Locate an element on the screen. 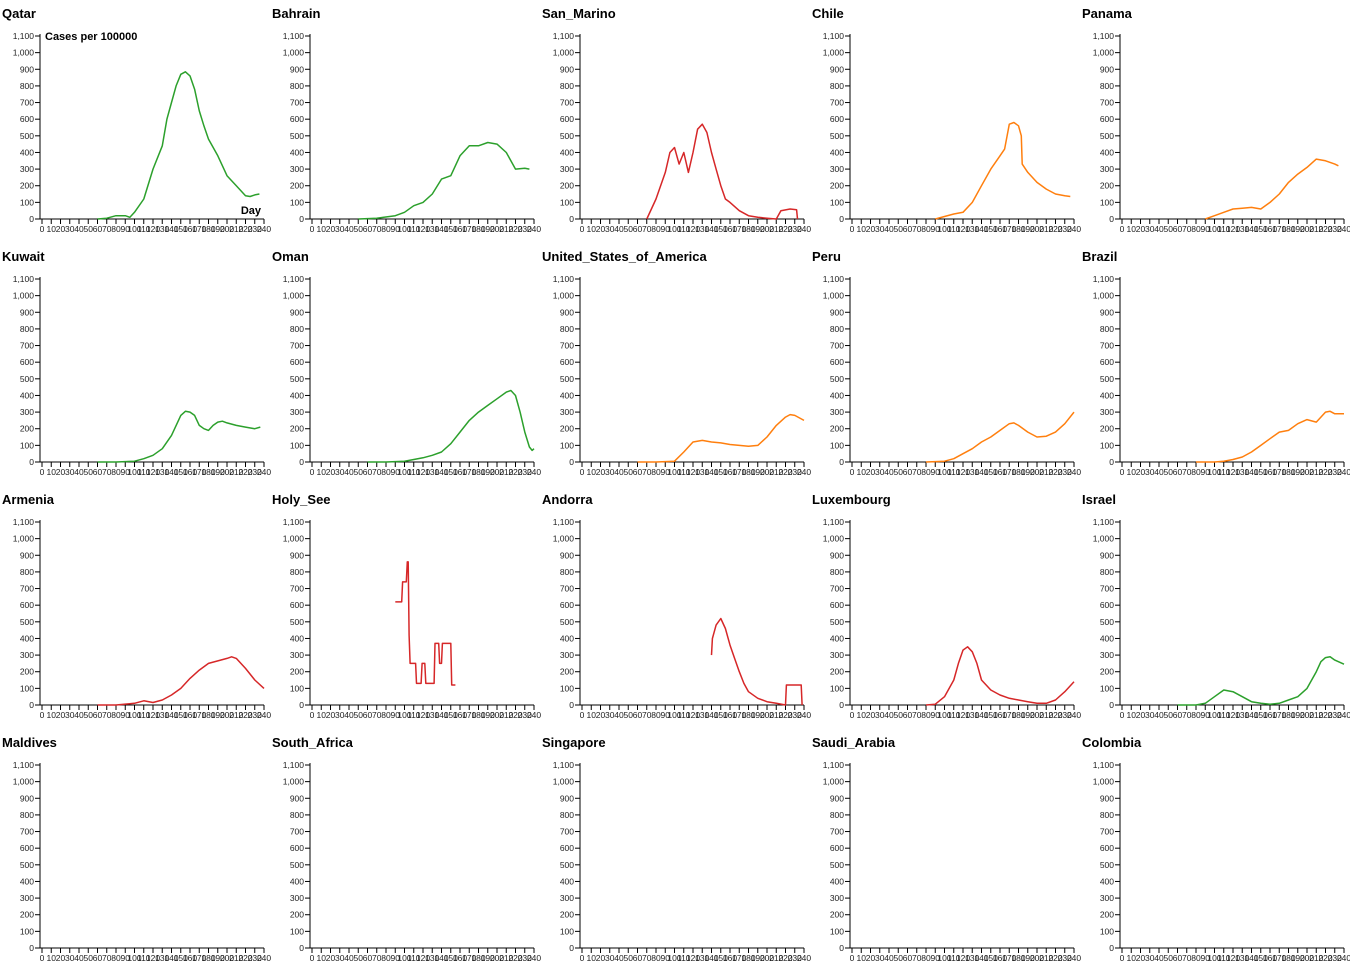 Image resolution: width=1350 pixels, height=972 pixels. x-tick-label: 230 is located at coordinates (1065, 229).